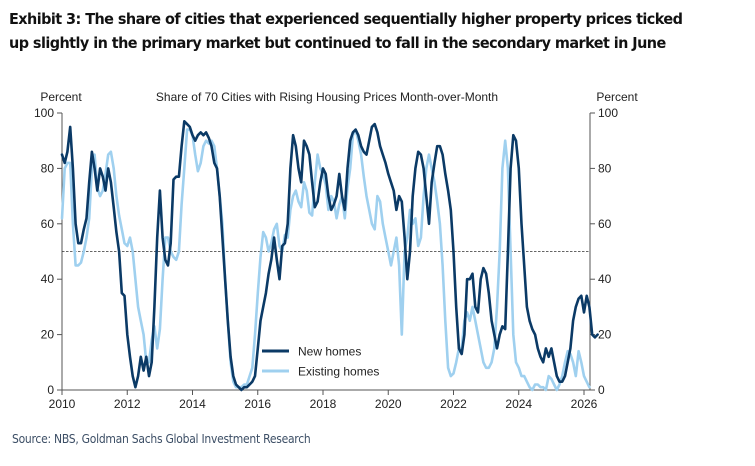 The height and width of the screenshot is (466, 755). What do you see at coordinates (605, 335) in the screenshot?
I see `y-tick-label-right: 20` at bounding box center [605, 335].